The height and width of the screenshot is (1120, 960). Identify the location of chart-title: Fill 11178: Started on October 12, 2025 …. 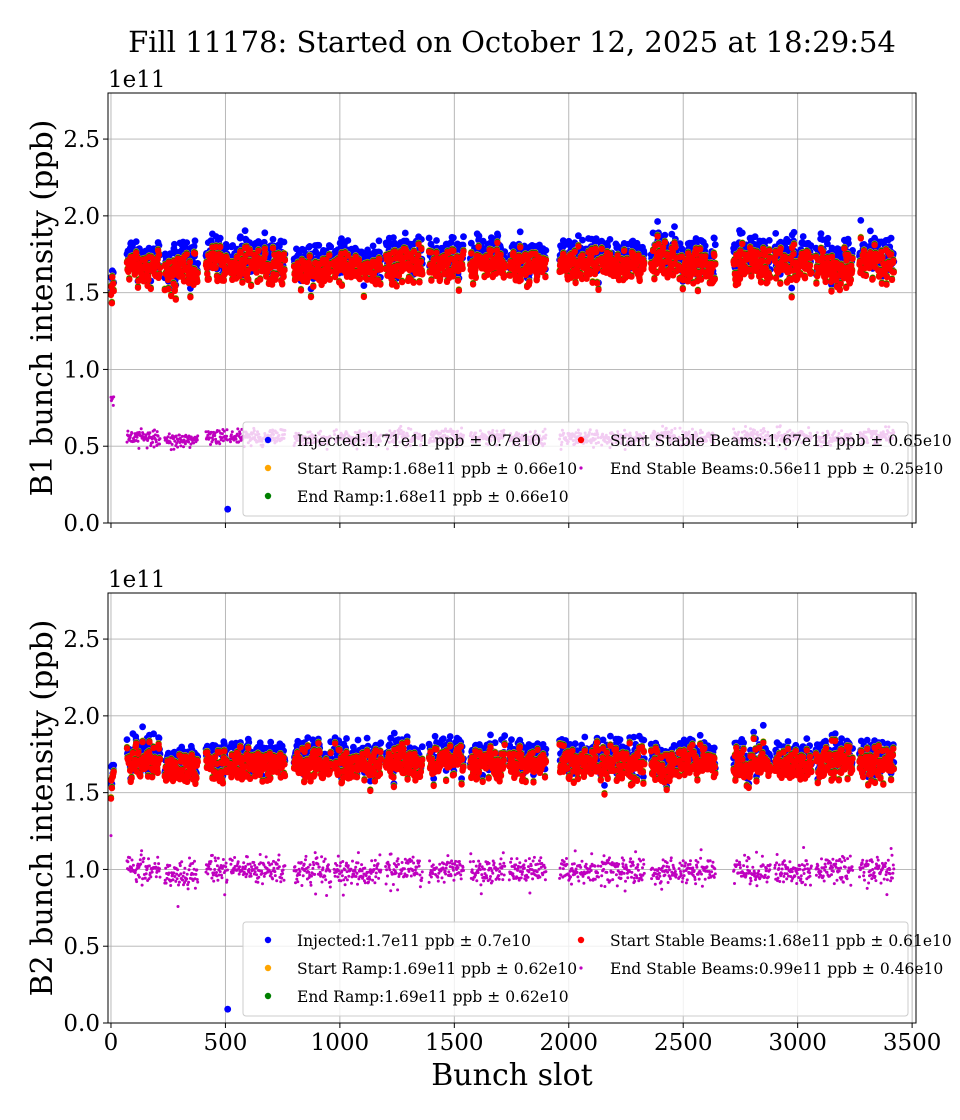
(512, 42).